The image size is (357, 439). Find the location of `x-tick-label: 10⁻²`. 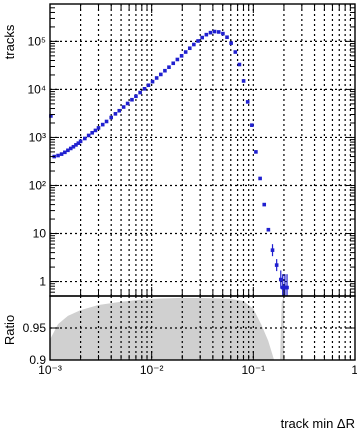

x-tick-label: 10⁻² is located at coordinates (152, 370).